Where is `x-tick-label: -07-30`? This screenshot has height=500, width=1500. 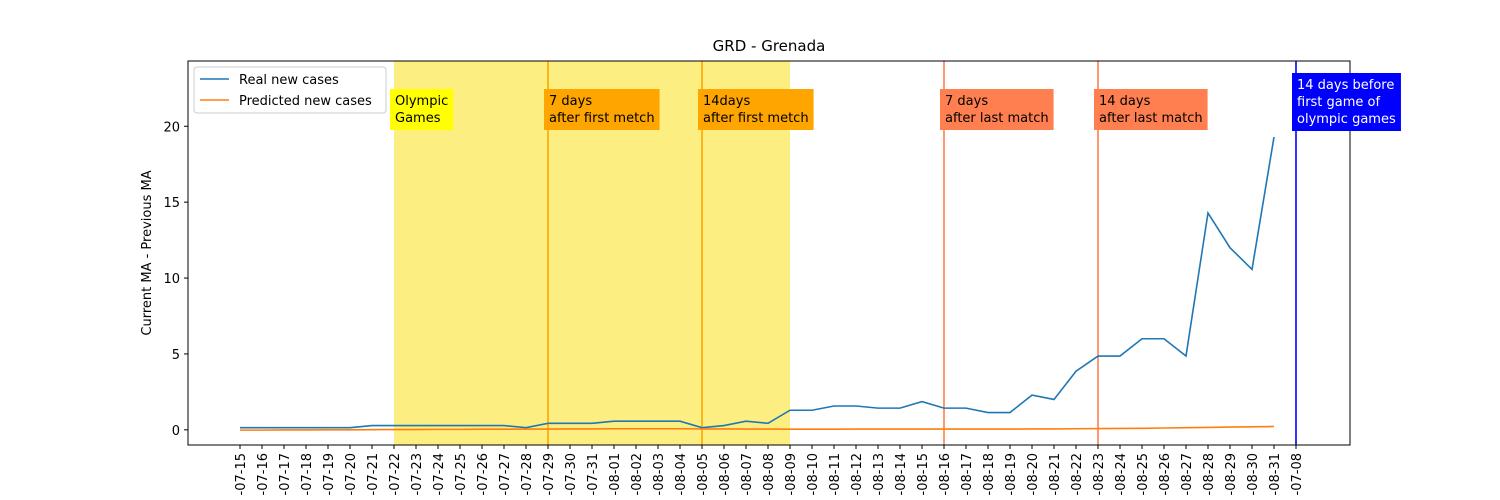
x-tick-label: -07-30 is located at coordinates (571, 474).